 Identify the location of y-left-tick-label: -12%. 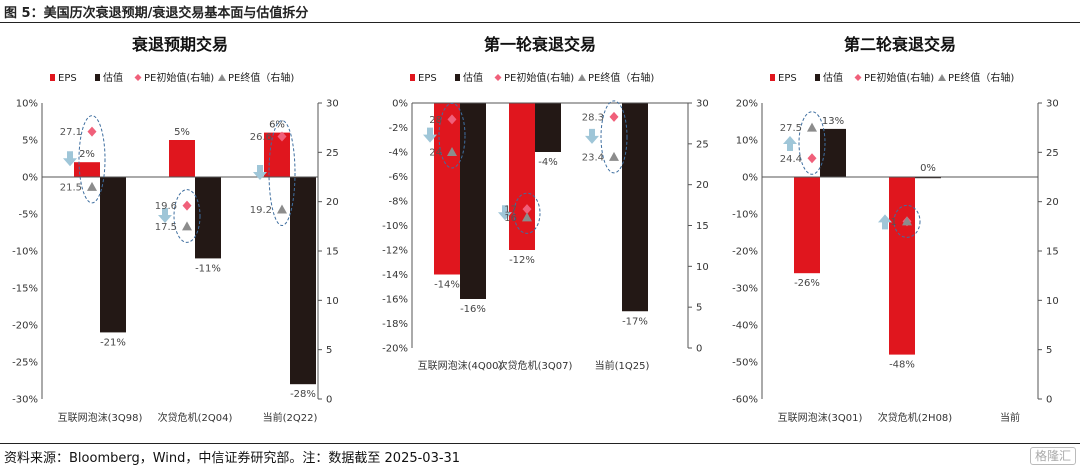
(395, 251).